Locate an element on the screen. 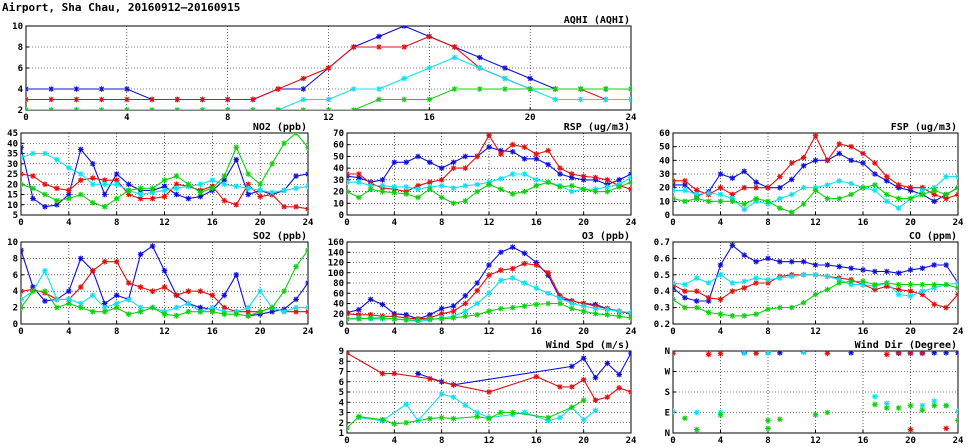  y-tick-label: 60 is located at coordinates (338, 146).